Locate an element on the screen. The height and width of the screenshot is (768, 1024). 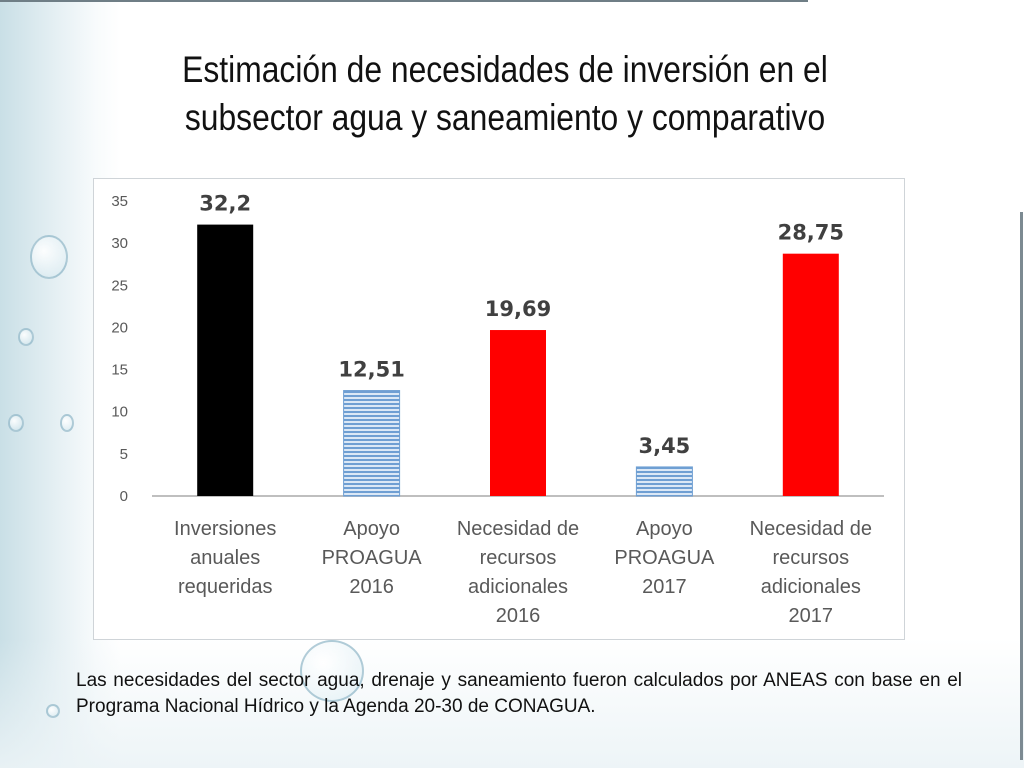
frame-right-line is located at coordinates (1021, 486).